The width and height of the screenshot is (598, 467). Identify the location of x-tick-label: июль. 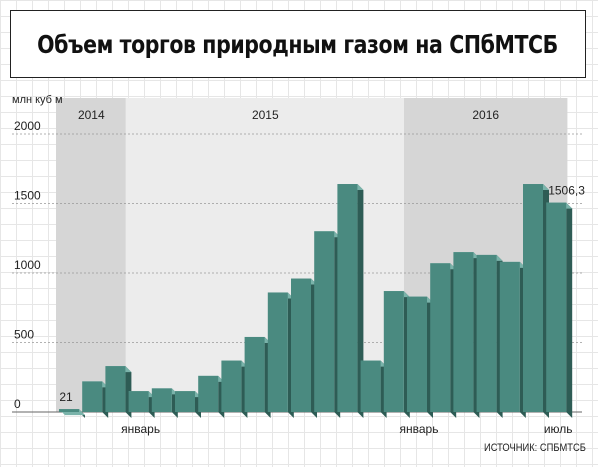
(558, 429).